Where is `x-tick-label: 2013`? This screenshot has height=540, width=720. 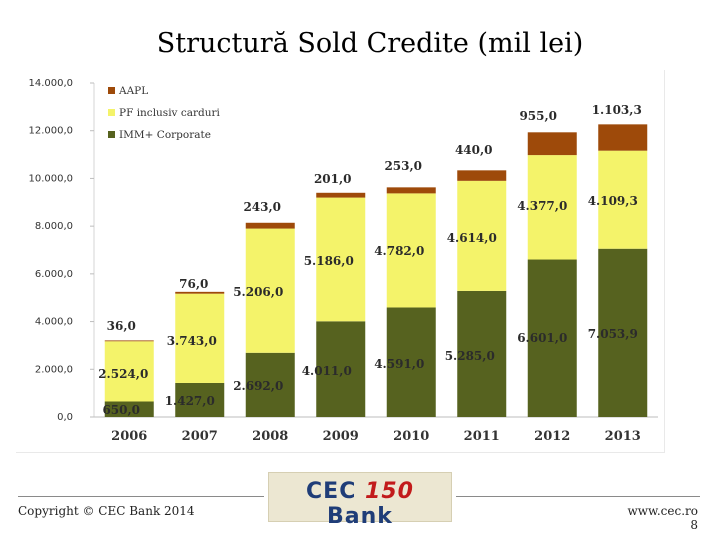
x-tick-label: 2013 is located at coordinates (623, 436).